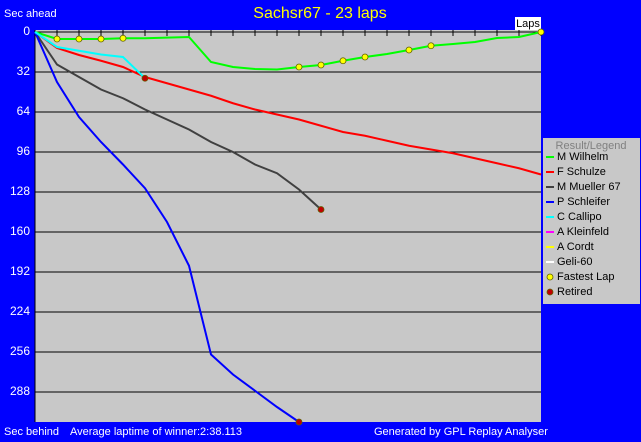 The image size is (641, 442). I want to click on legend-label: P Schleifer, so click(583, 202).